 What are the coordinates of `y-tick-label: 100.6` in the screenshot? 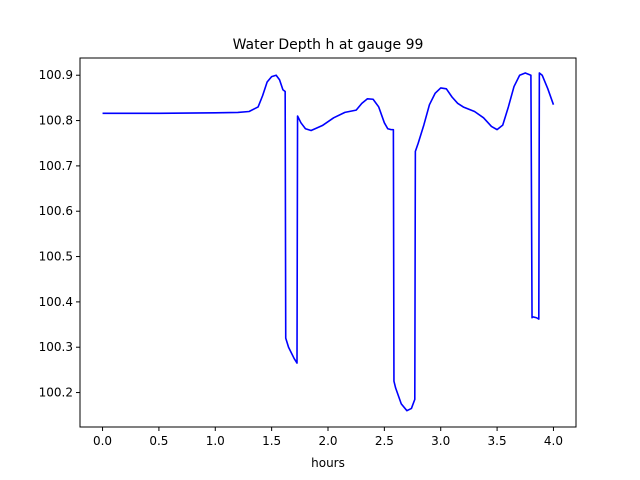 It's located at (56, 211).